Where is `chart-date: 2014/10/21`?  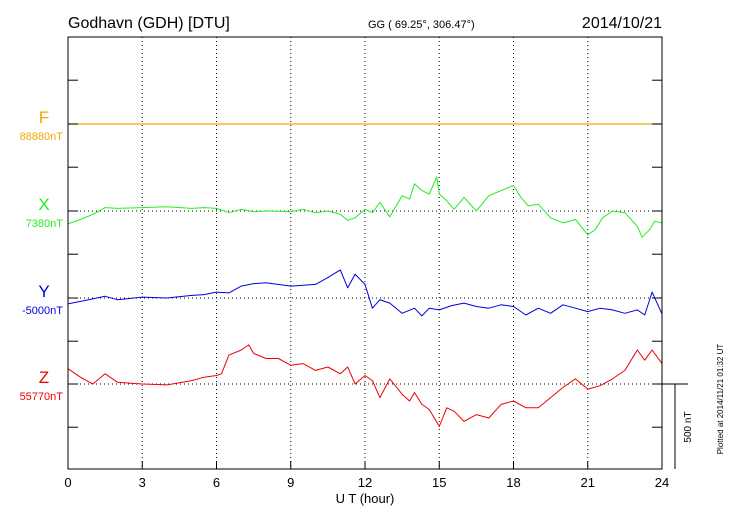 chart-date: 2014/10/21 is located at coordinates (622, 23).